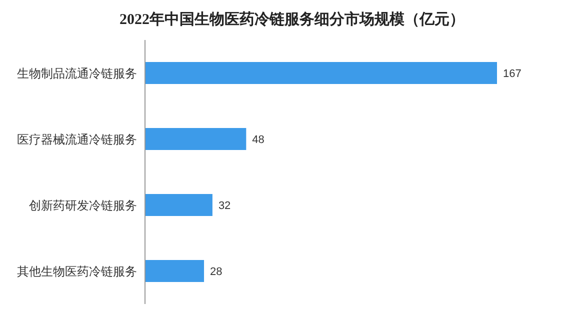 The image size is (576, 327). Describe the element at coordinates (224, 206) in the screenshot. I see `data-label: 32` at that location.